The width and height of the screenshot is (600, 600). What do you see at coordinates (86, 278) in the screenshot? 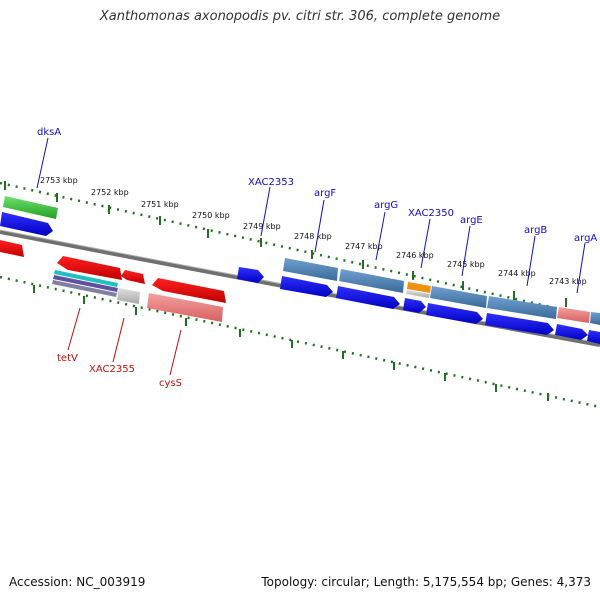
I see `tetV-cyan-feature` at bounding box center [86, 278].